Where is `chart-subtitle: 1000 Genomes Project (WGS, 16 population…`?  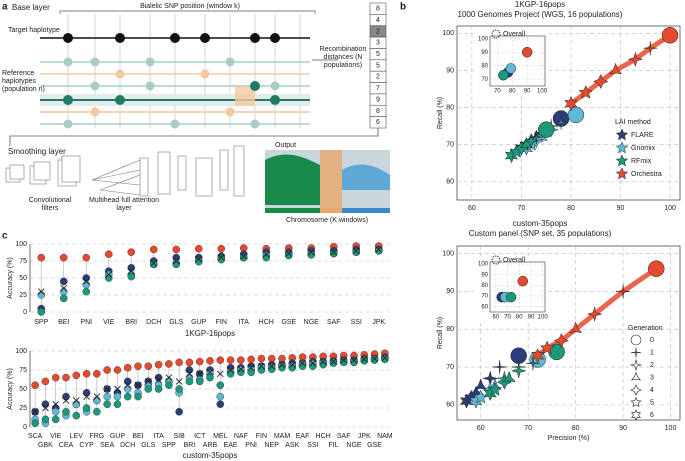
chart-subtitle: 1000 Genomes Project (WGS, 16 population… is located at coordinates (540, 14).